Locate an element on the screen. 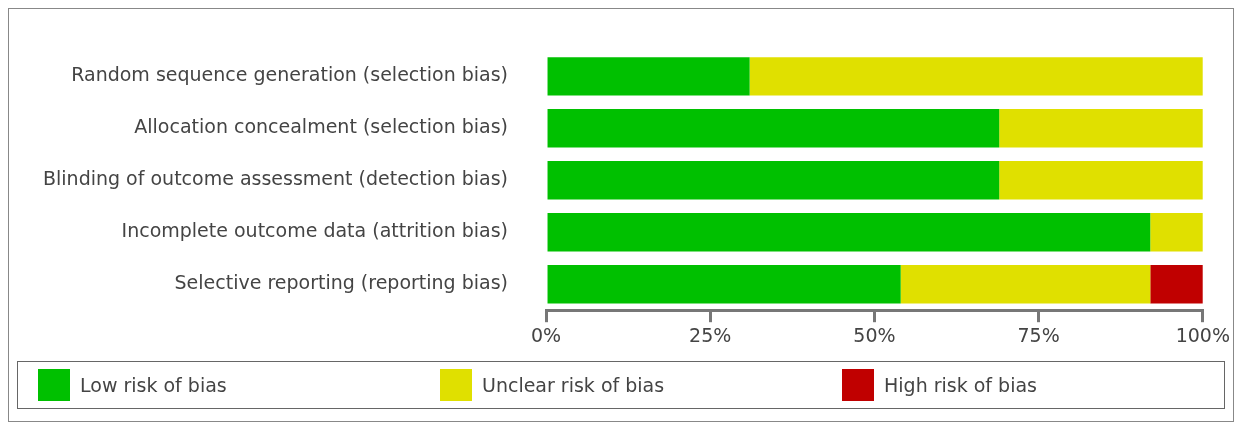 This screenshot has width=1242, height=430. legend-label: High risk of bias is located at coordinates (960, 385).